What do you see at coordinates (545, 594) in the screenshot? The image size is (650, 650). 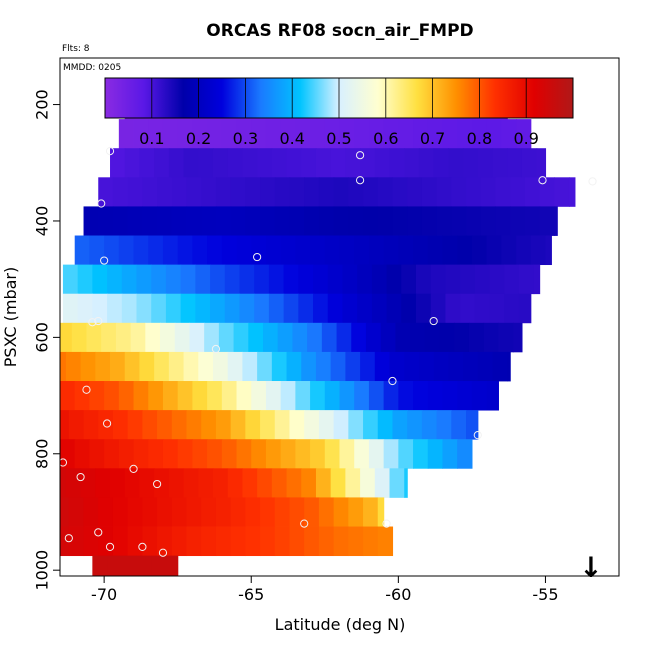 I see `x-tick-label: -55` at bounding box center [545, 594].